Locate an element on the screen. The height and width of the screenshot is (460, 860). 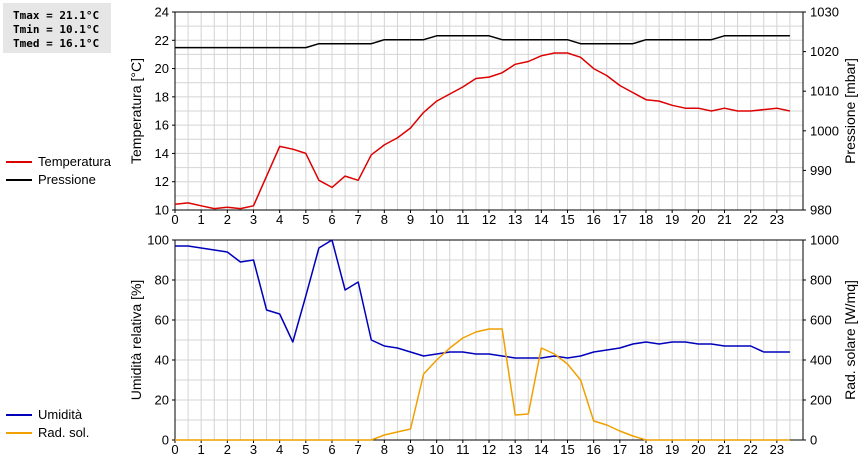
top-y-axis-label: Temperatura [°C] is located at coordinates (136, 111).